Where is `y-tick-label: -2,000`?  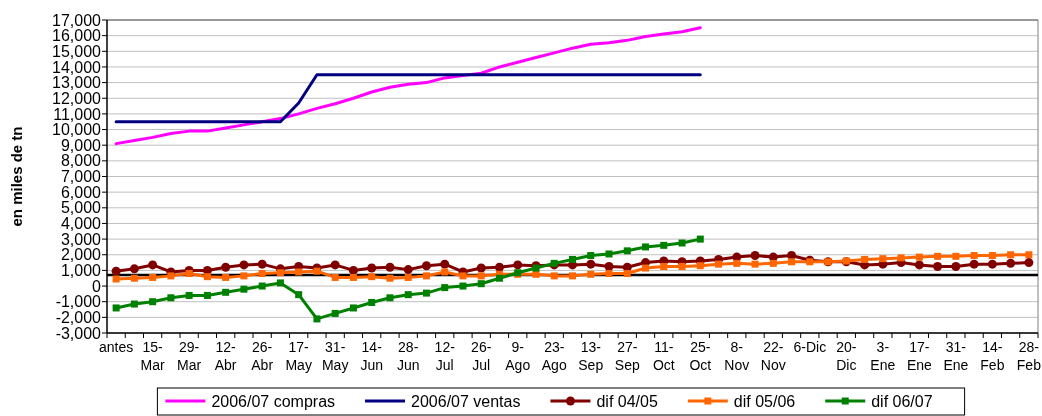
y-tick-label: -2,000 is located at coordinates (78, 317).